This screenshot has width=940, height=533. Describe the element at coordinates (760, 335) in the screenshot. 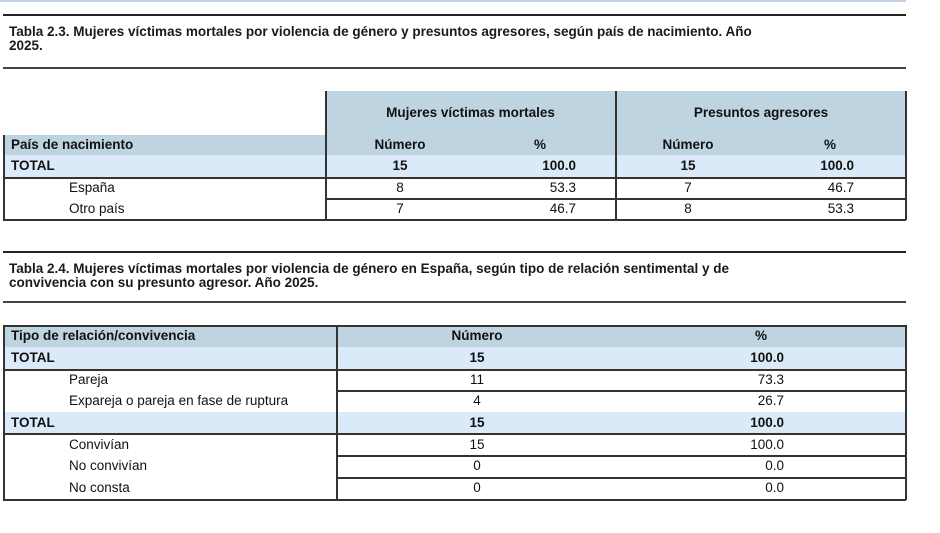

I see `col-header-pct: %` at that location.